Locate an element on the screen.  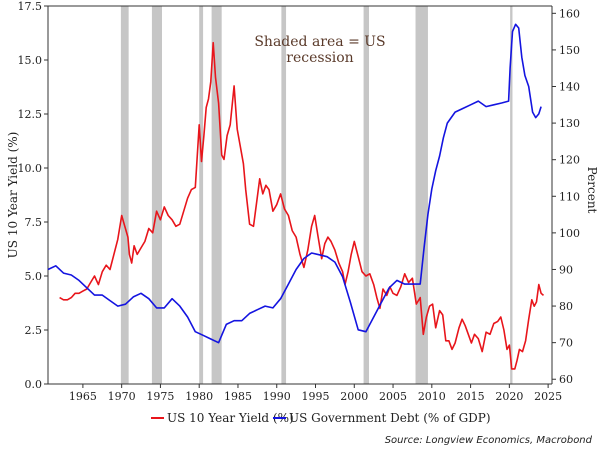
source-note: Source: Longview Economics, Macrobond is located at coordinates (489, 440).